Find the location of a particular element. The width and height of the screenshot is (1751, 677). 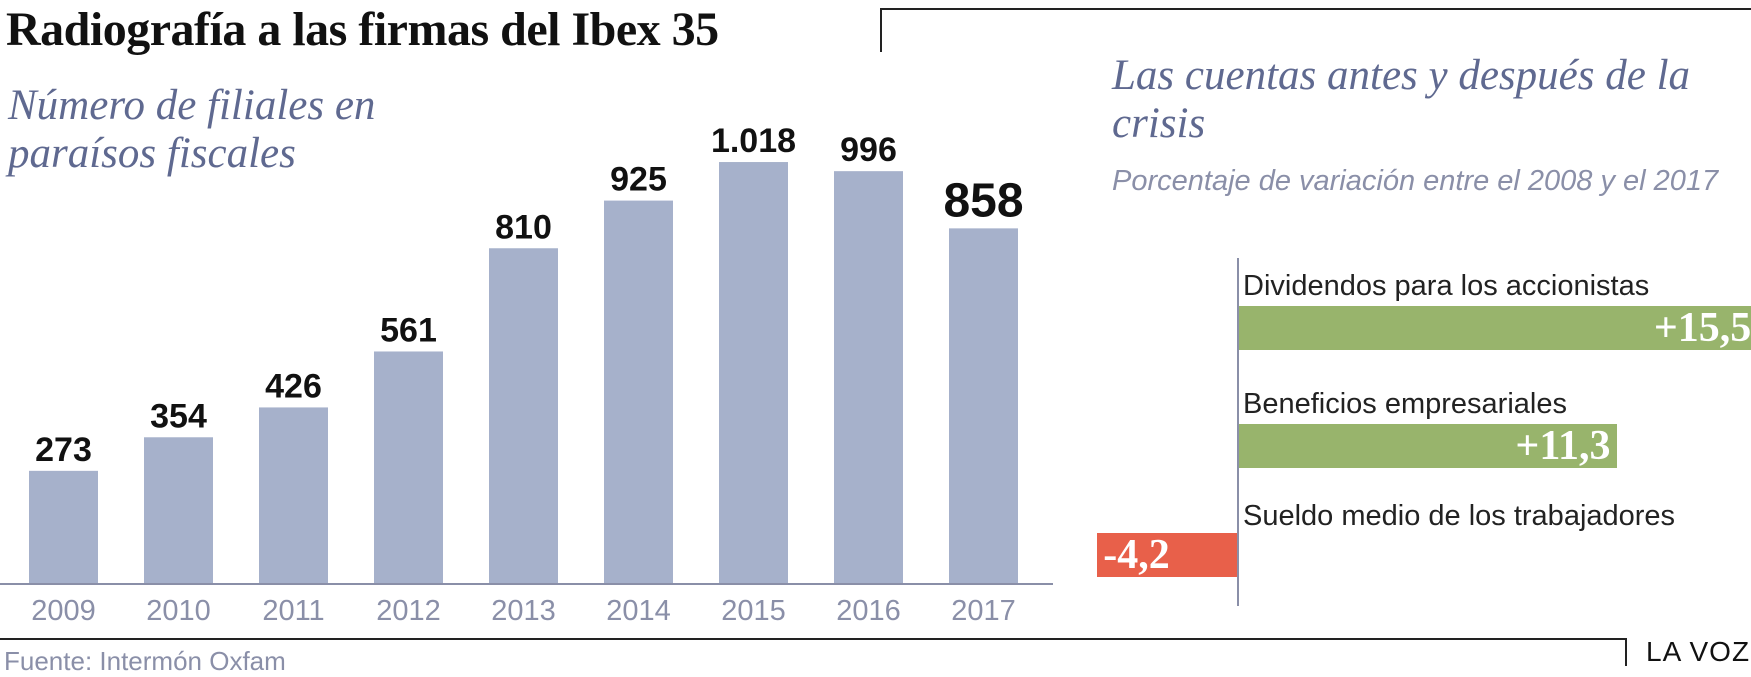

bar-value-label: 426 is located at coordinates (293, 386).